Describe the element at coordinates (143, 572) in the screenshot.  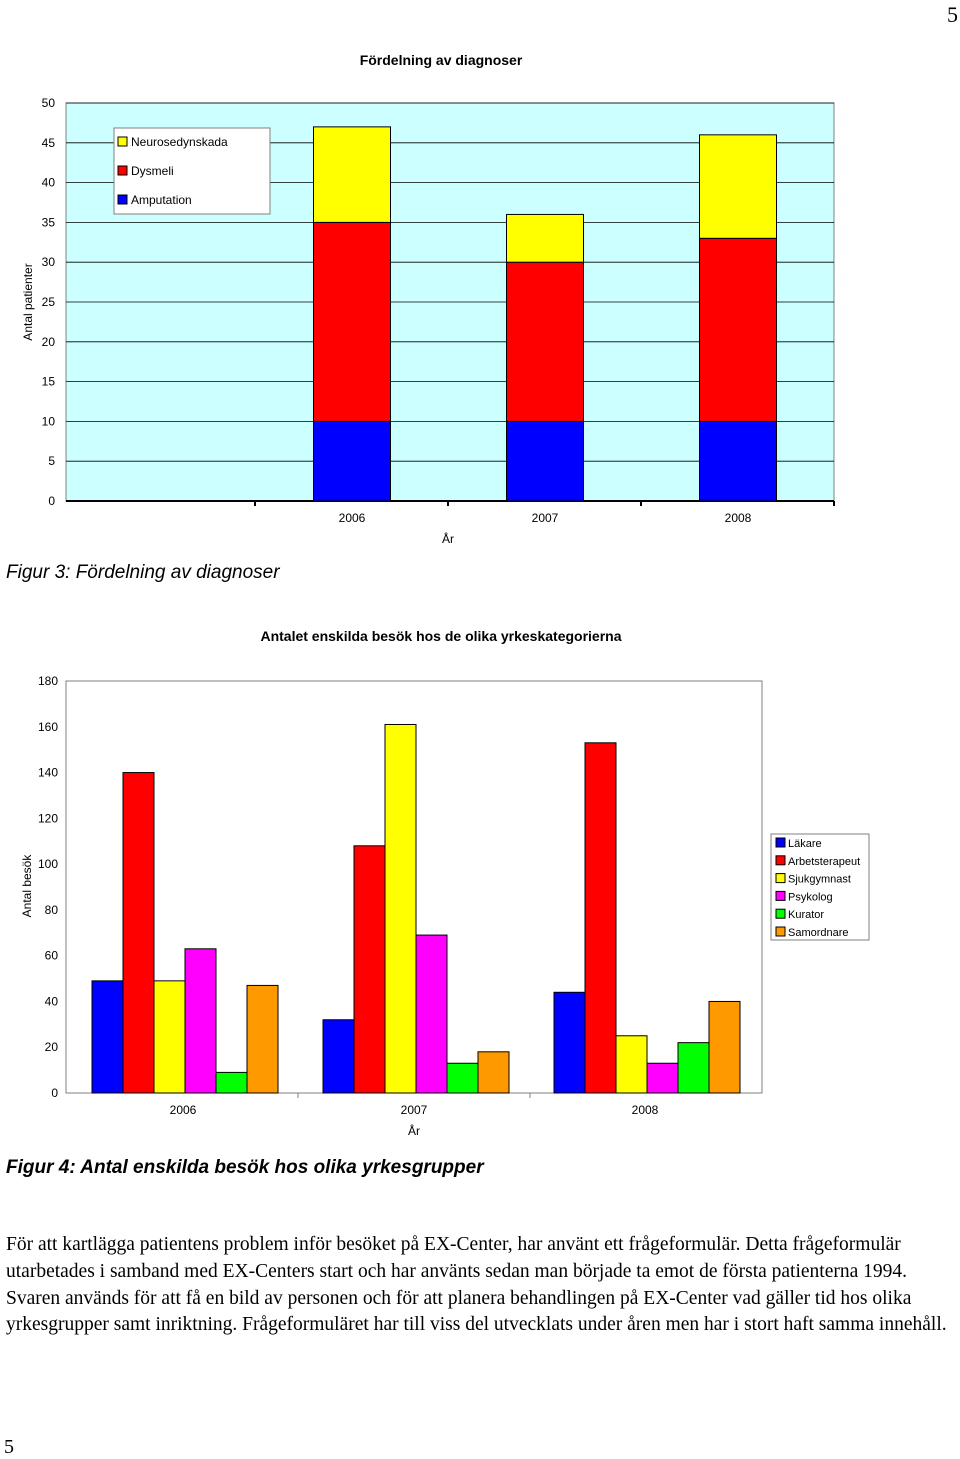
I see `figure-3-caption: Figur 3: Fördelning av diagnoser` at that location.